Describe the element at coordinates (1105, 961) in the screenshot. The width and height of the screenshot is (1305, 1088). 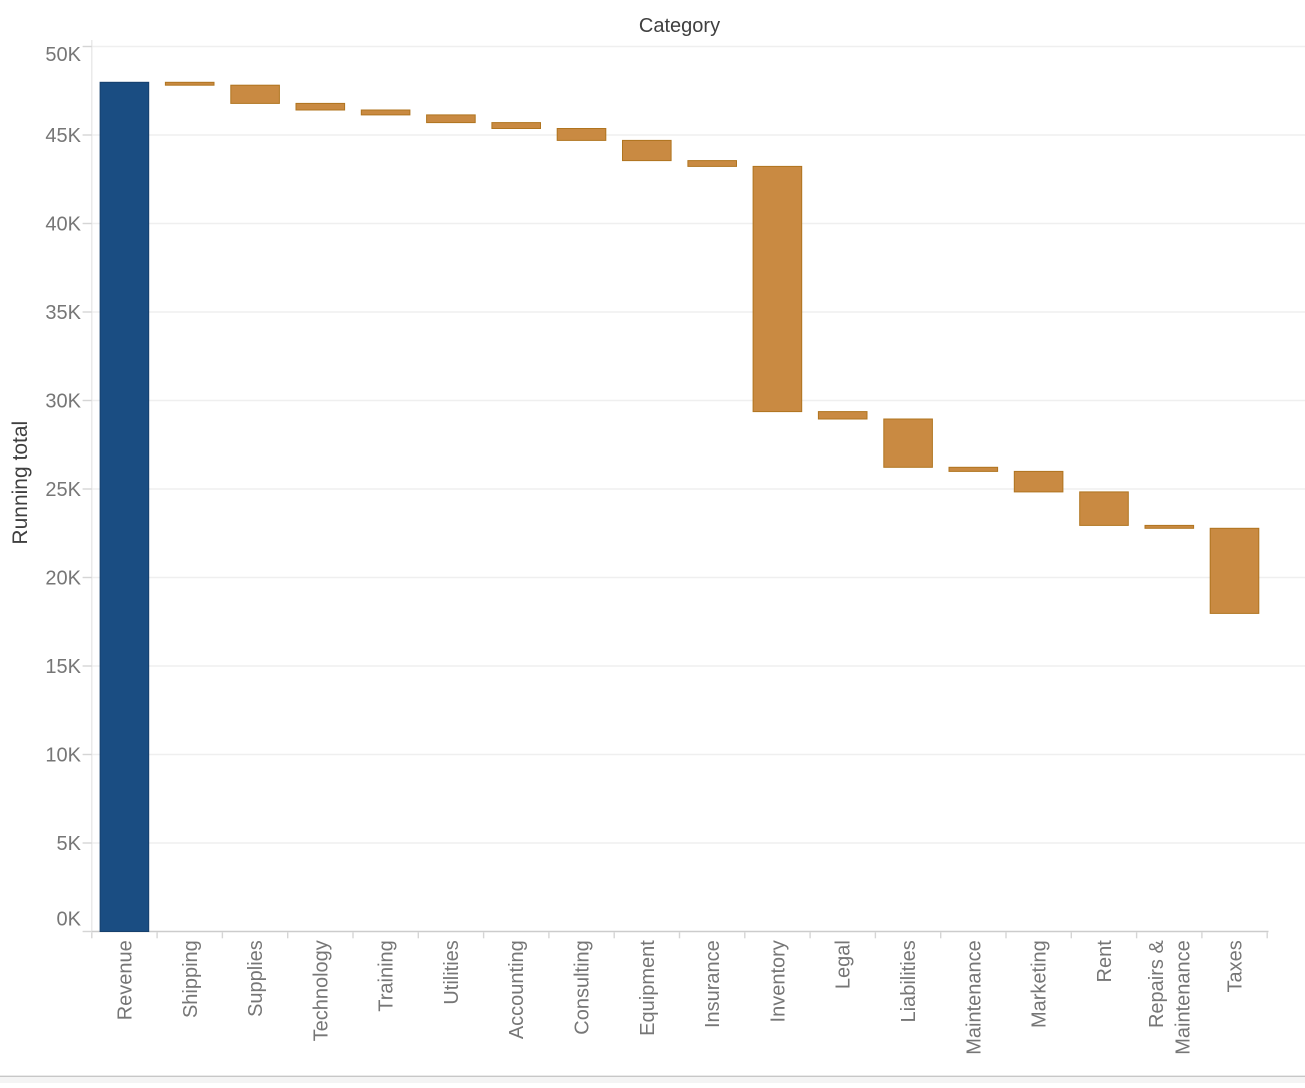
I see `svg-text: Rent` at that location.